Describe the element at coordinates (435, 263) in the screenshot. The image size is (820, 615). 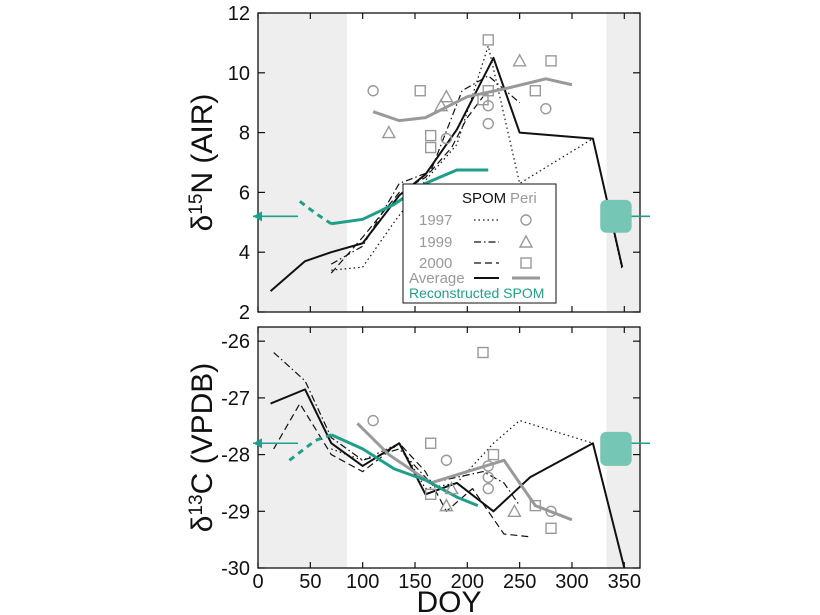
I see `legend-label: 2000` at that location.